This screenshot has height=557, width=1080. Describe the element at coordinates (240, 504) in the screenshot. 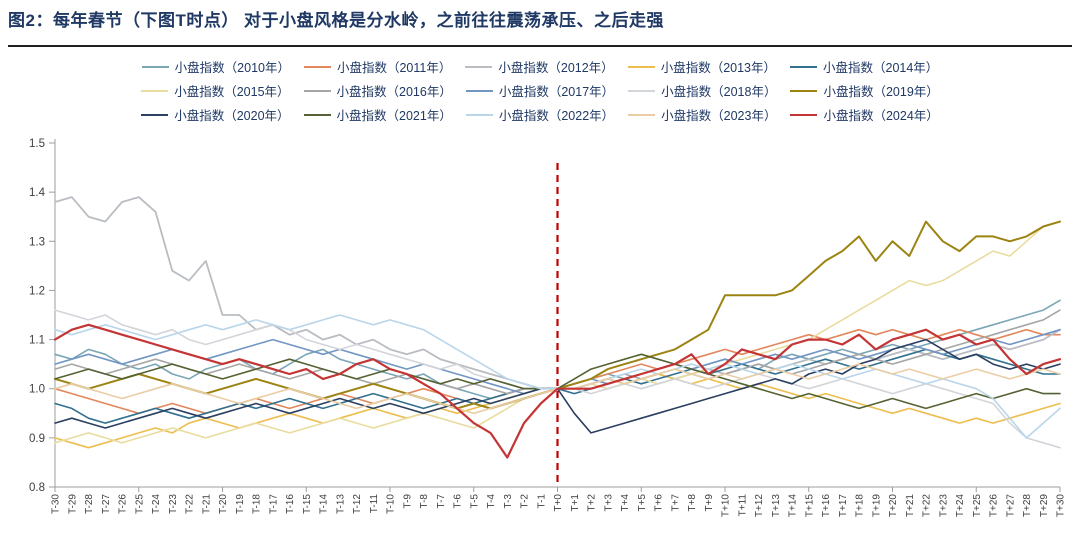

I see `x-tick-label: T-19` at that location.